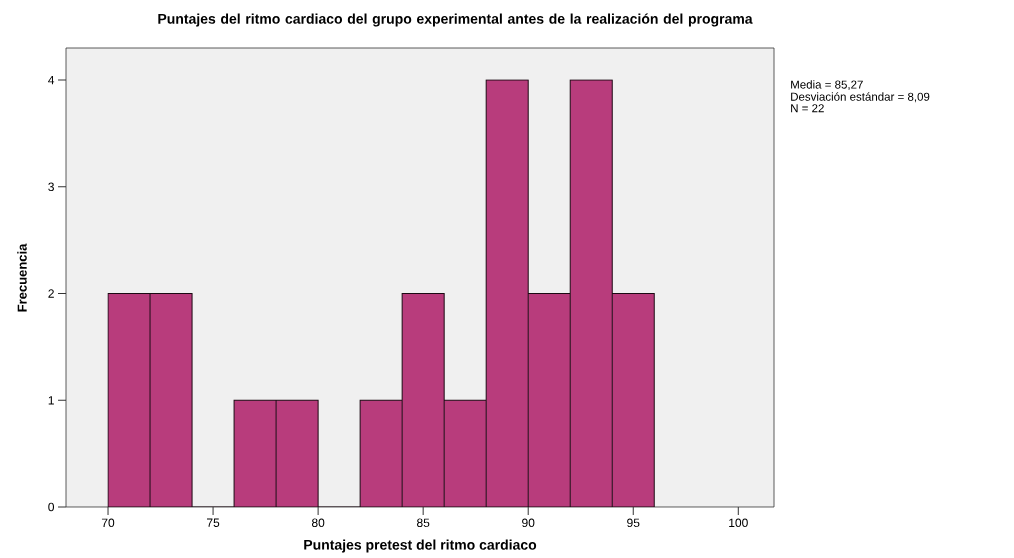 This screenshot has height=558, width=1014. I want to click on x-tick-label: 75, so click(213, 522).